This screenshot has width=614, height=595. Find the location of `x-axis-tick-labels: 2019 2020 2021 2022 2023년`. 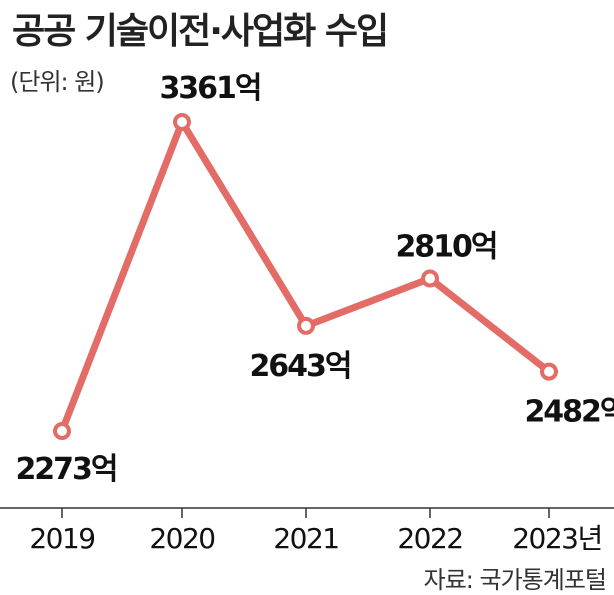

x-axis-tick-labels: 2019 2020 2021 2022 2023년 is located at coordinates (316, 538).